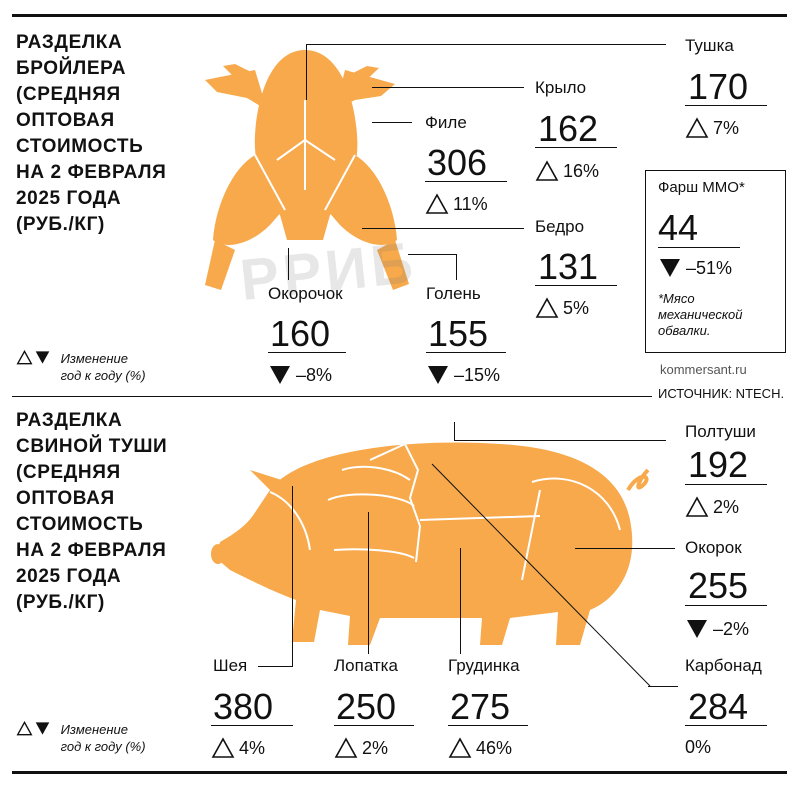  I want to click on golen-label: Голень, so click(453, 293).